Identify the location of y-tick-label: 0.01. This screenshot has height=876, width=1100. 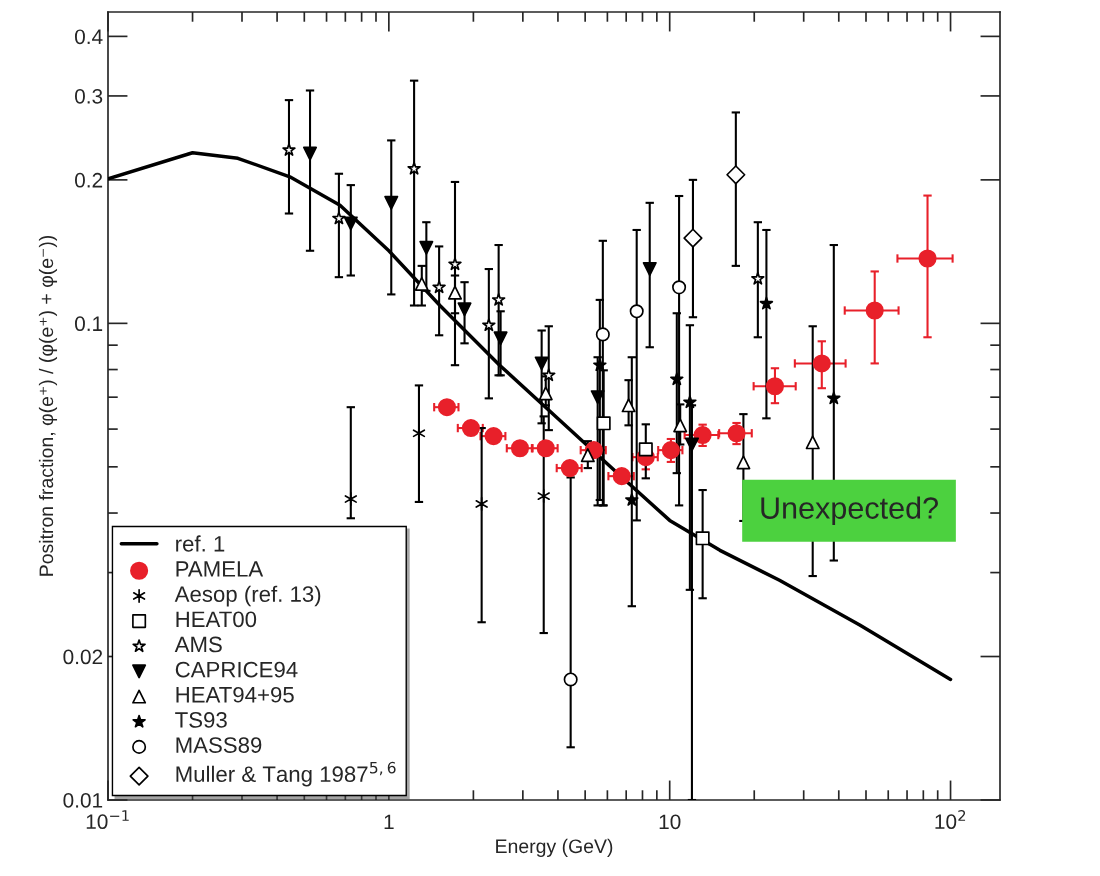
(83, 800).